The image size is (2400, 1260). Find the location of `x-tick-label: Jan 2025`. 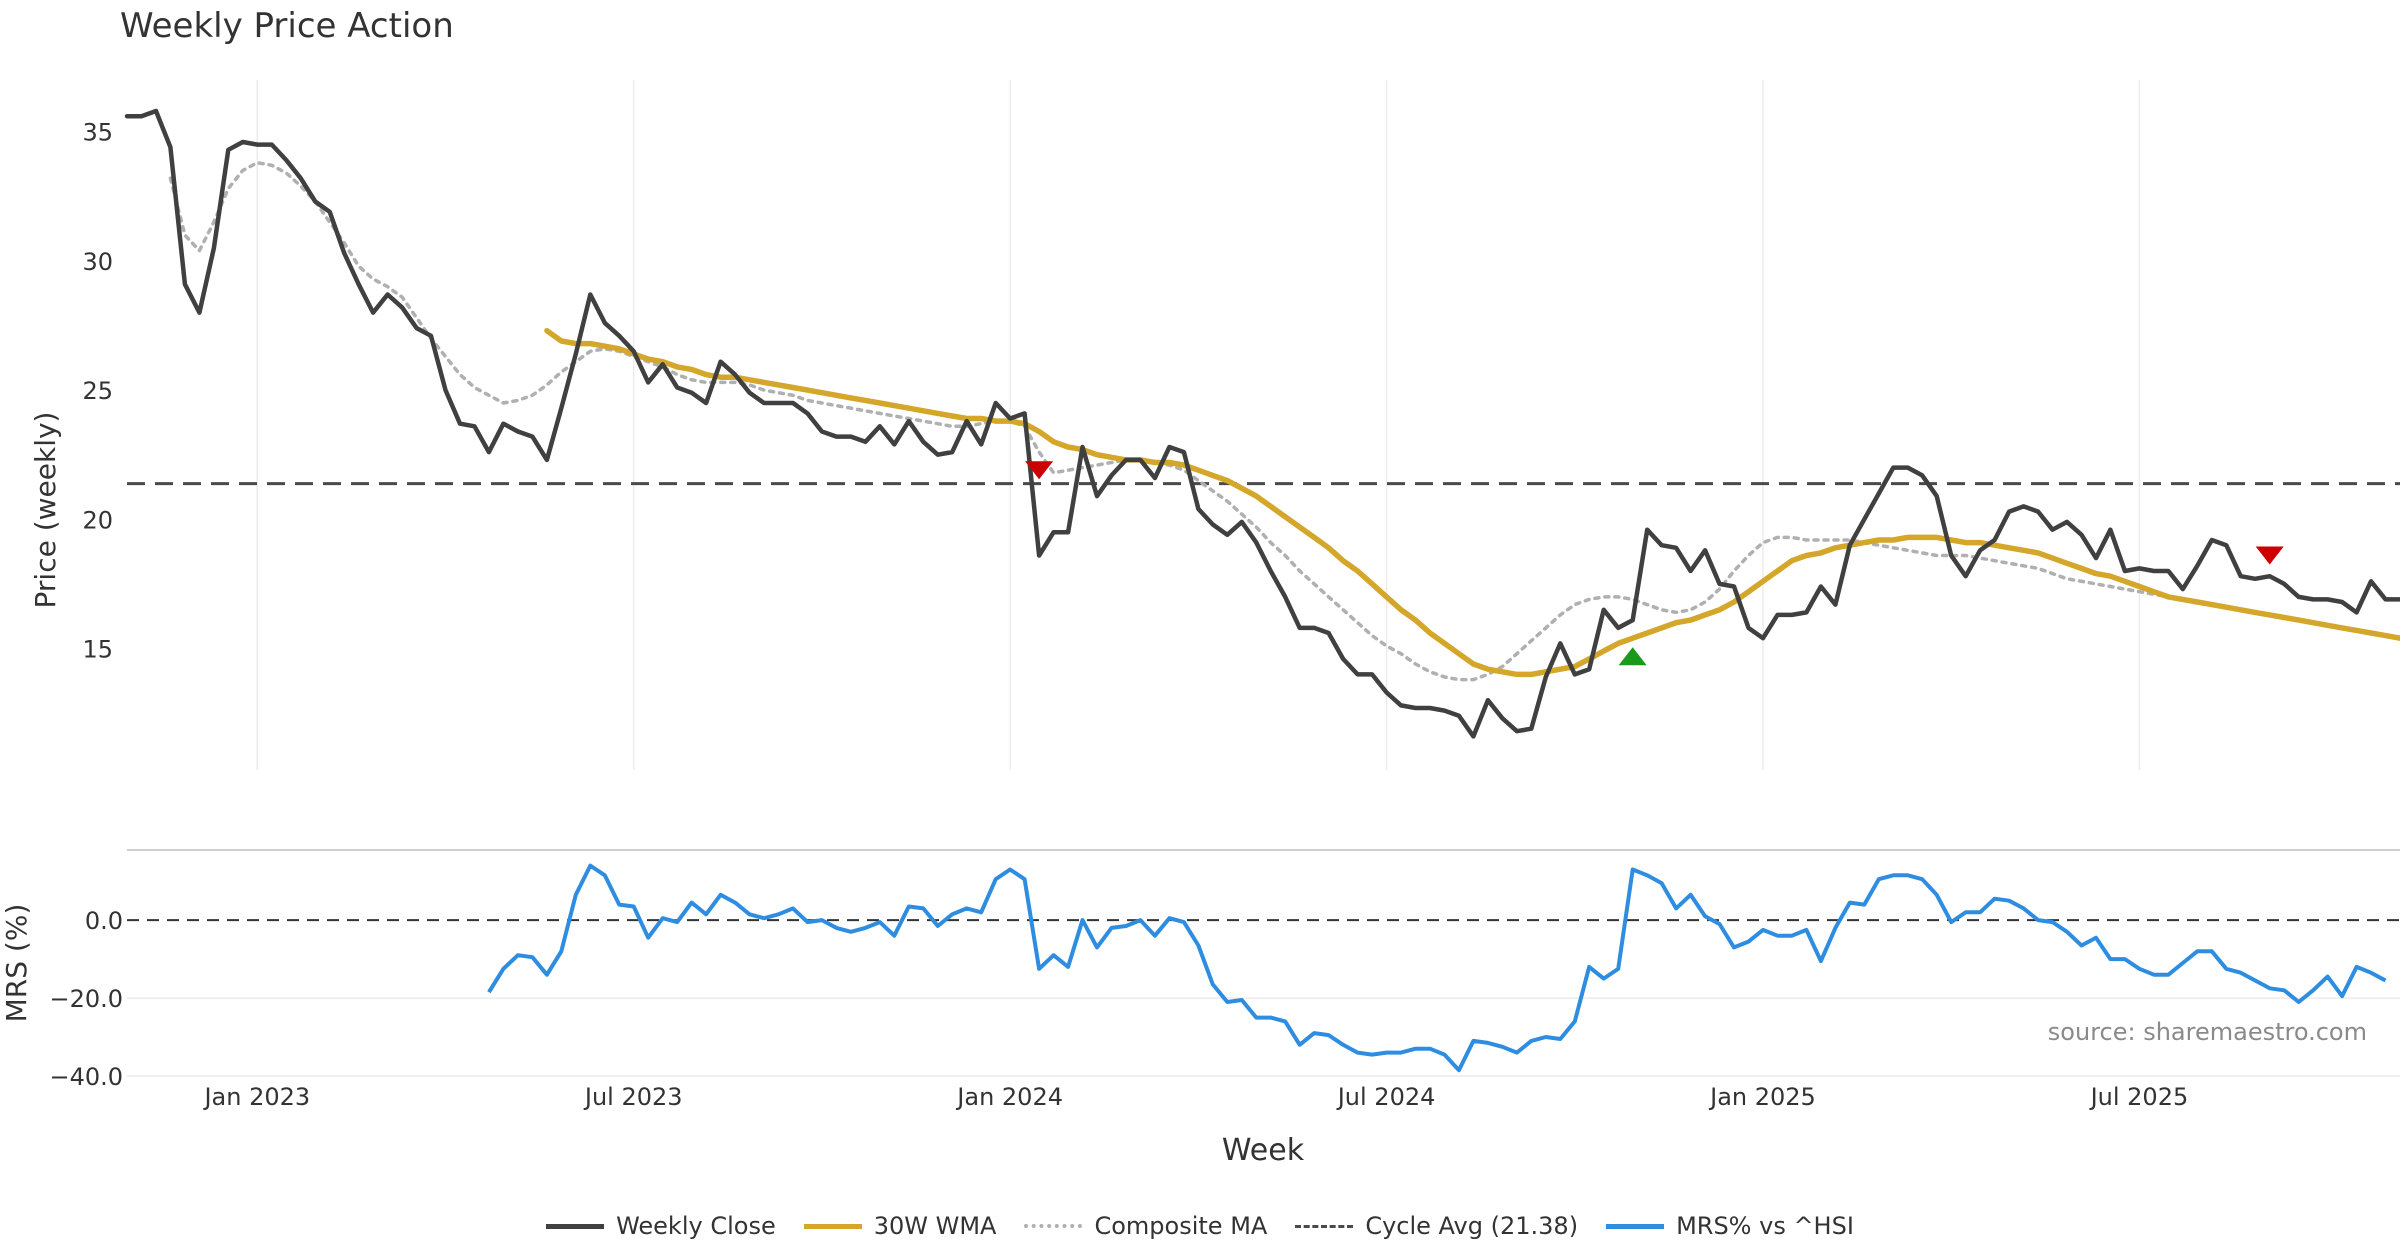

x-tick-label: Jan 2025 is located at coordinates (1762, 1097).